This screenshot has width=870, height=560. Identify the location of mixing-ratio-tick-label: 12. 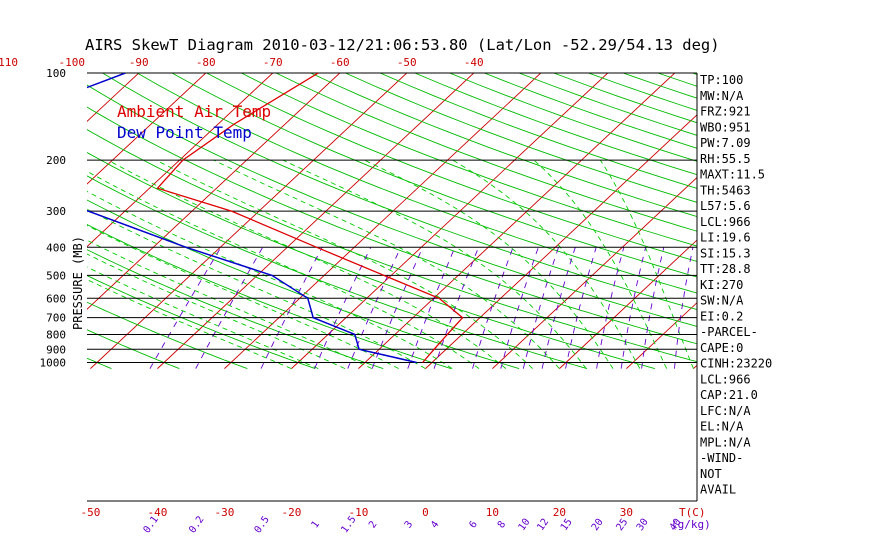
(543, 525).